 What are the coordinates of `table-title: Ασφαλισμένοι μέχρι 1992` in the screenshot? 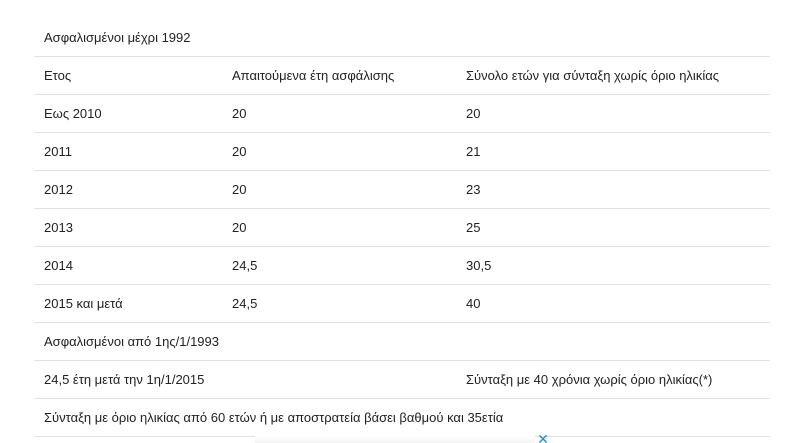 It's located at (402, 38).